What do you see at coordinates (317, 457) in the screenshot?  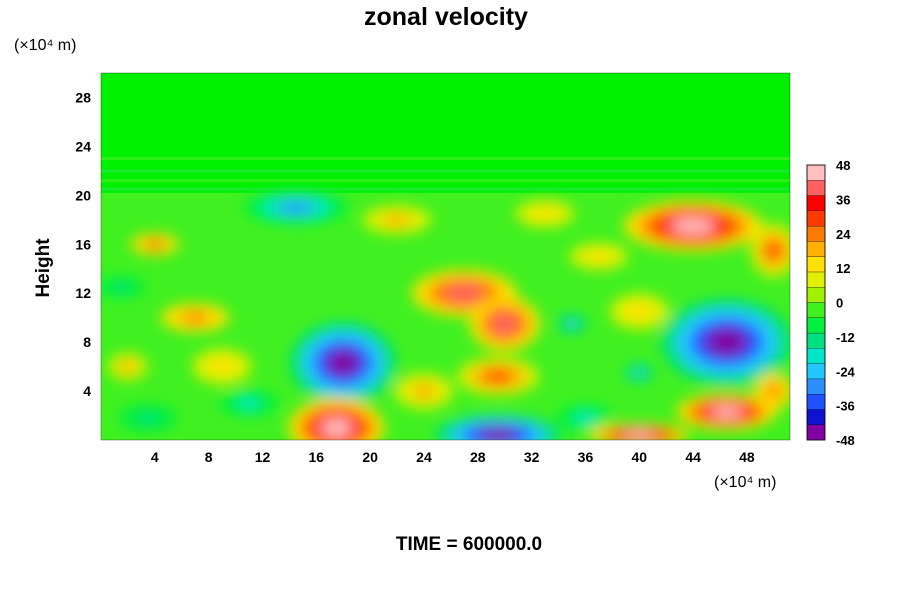 I see `x-tick-label: 16` at bounding box center [317, 457].